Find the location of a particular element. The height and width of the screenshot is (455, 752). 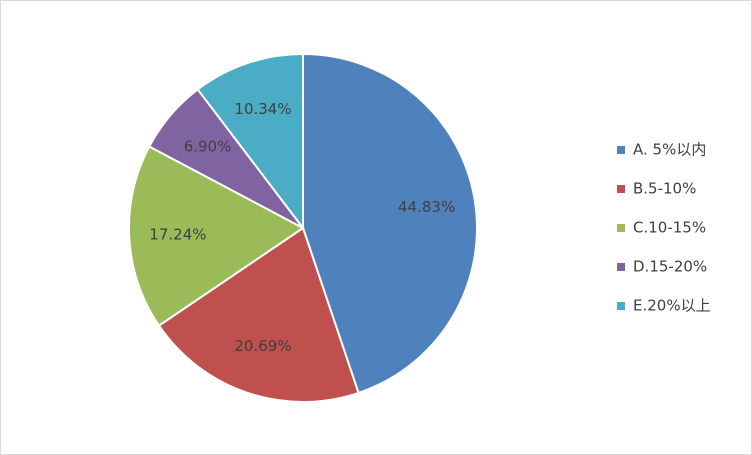

legend-label: A. 5%以内 is located at coordinates (669, 150).